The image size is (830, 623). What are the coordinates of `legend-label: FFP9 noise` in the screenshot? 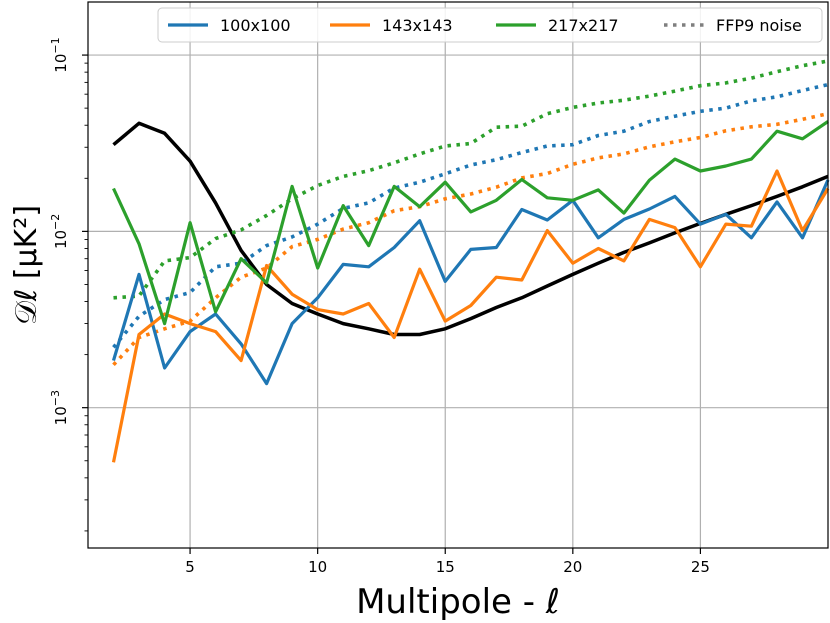 It's located at (759, 25).